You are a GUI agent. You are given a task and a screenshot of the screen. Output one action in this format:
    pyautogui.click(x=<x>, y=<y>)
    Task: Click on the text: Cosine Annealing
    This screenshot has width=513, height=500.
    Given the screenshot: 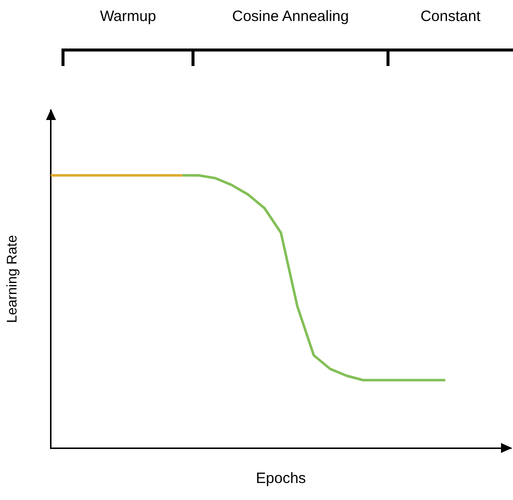 What is the action you would take?
    pyautogui.click(x=290, y=16)
    